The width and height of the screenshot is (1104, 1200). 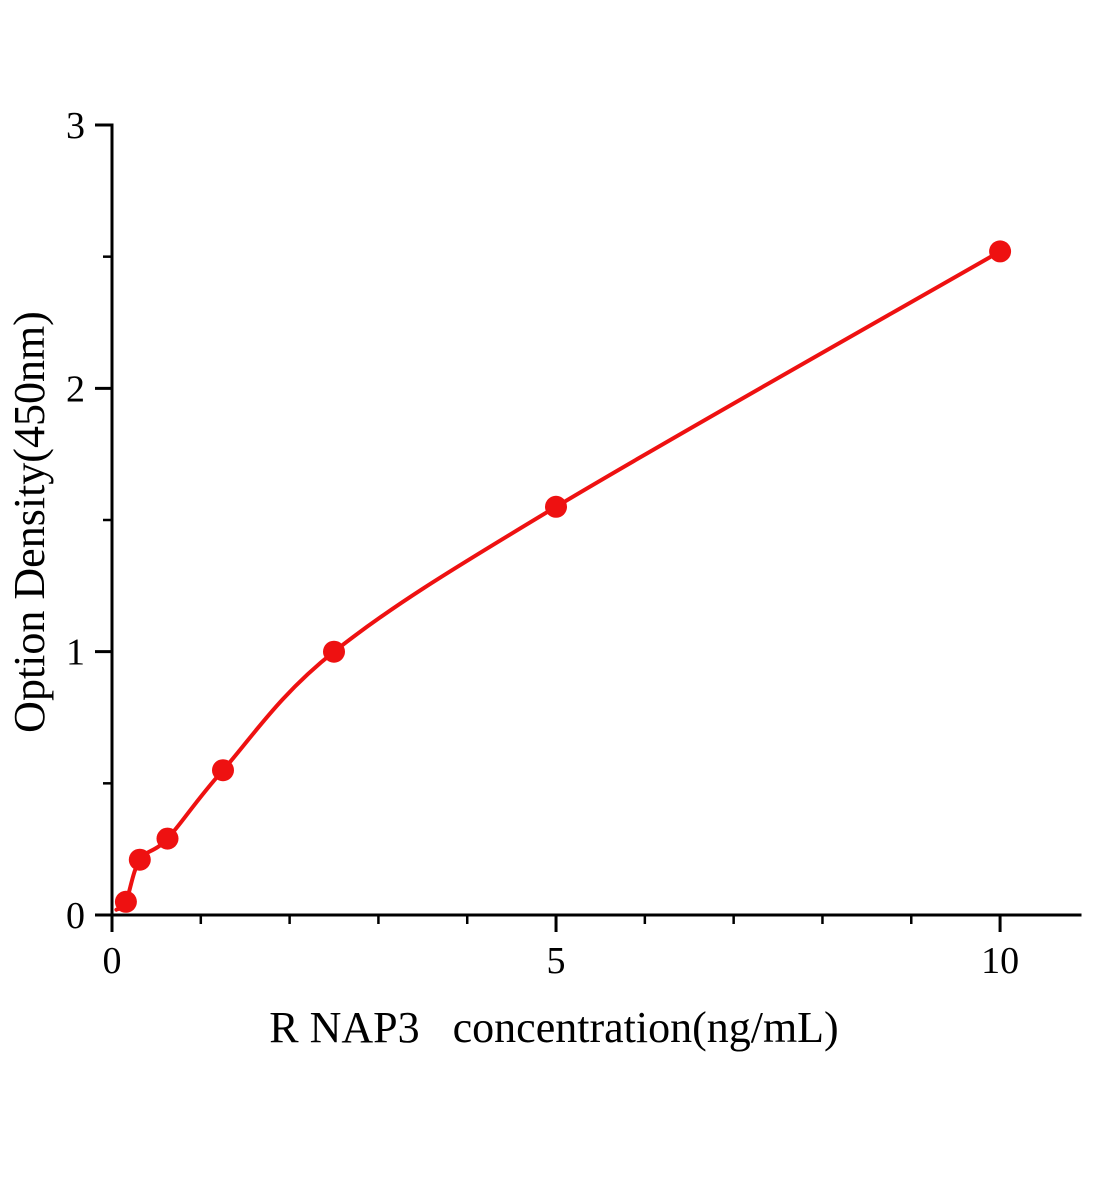 What do you see at coordinates (75, 126) in the screenshot?
I see `y-tick-label: 3` at bounding box center [75, 126].